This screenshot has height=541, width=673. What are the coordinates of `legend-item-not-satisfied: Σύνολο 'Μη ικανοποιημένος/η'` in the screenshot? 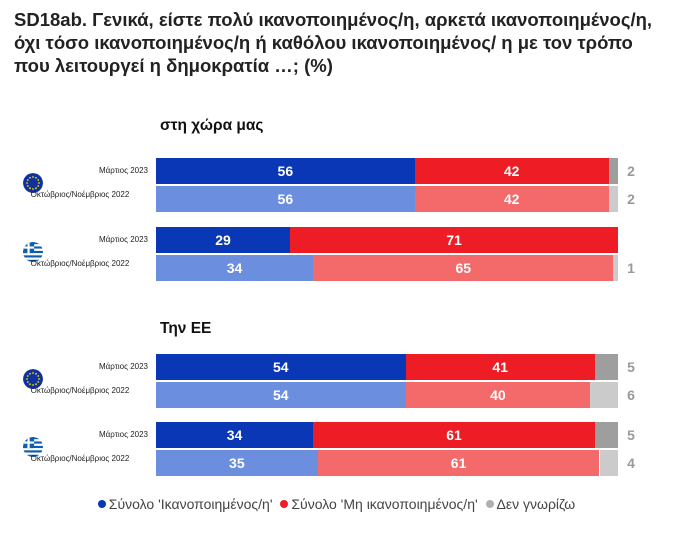 It's located at (379, 504).